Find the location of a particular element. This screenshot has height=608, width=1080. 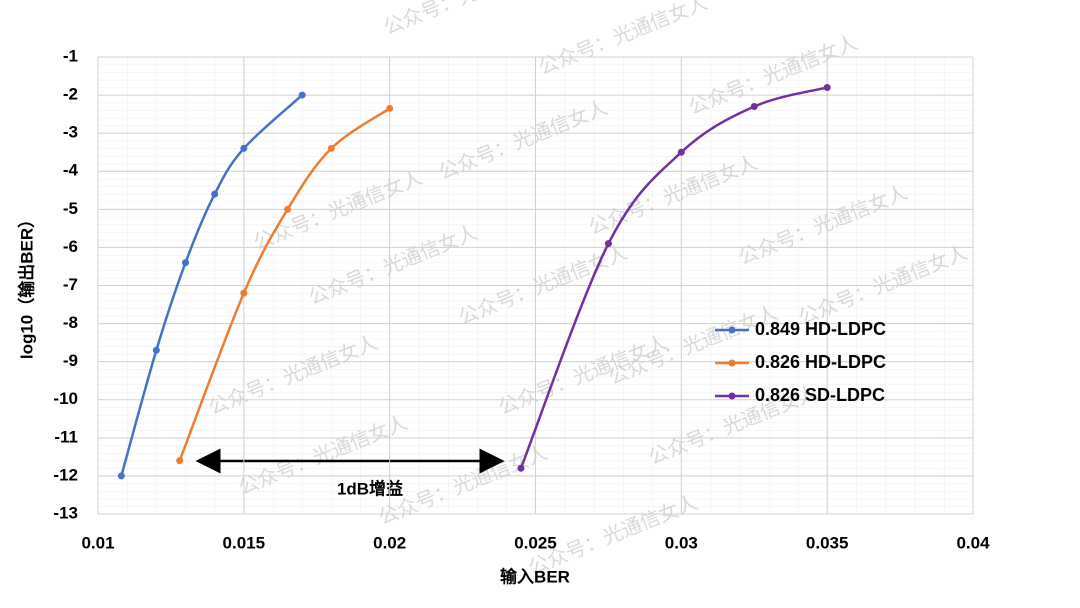

y-tick-label: -10 is located at coordinates (65, 398).